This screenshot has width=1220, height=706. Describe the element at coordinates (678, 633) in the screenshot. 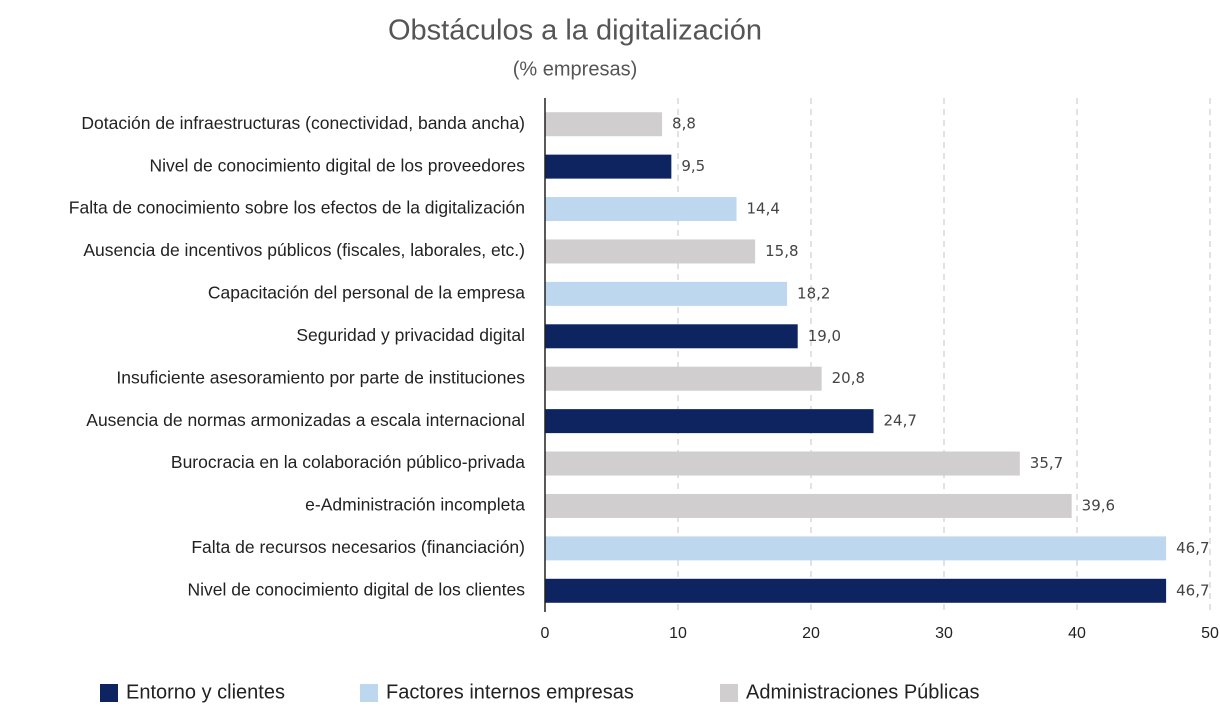

I see `x-tick-label: 10` at that location.